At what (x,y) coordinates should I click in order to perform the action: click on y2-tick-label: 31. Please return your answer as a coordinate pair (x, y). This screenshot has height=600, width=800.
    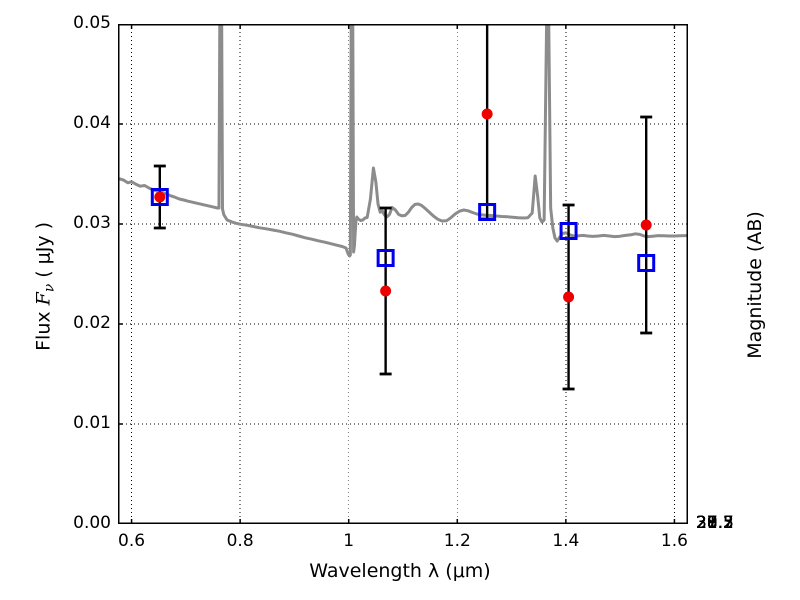
    Looking at the image, I should click on (707, 522).